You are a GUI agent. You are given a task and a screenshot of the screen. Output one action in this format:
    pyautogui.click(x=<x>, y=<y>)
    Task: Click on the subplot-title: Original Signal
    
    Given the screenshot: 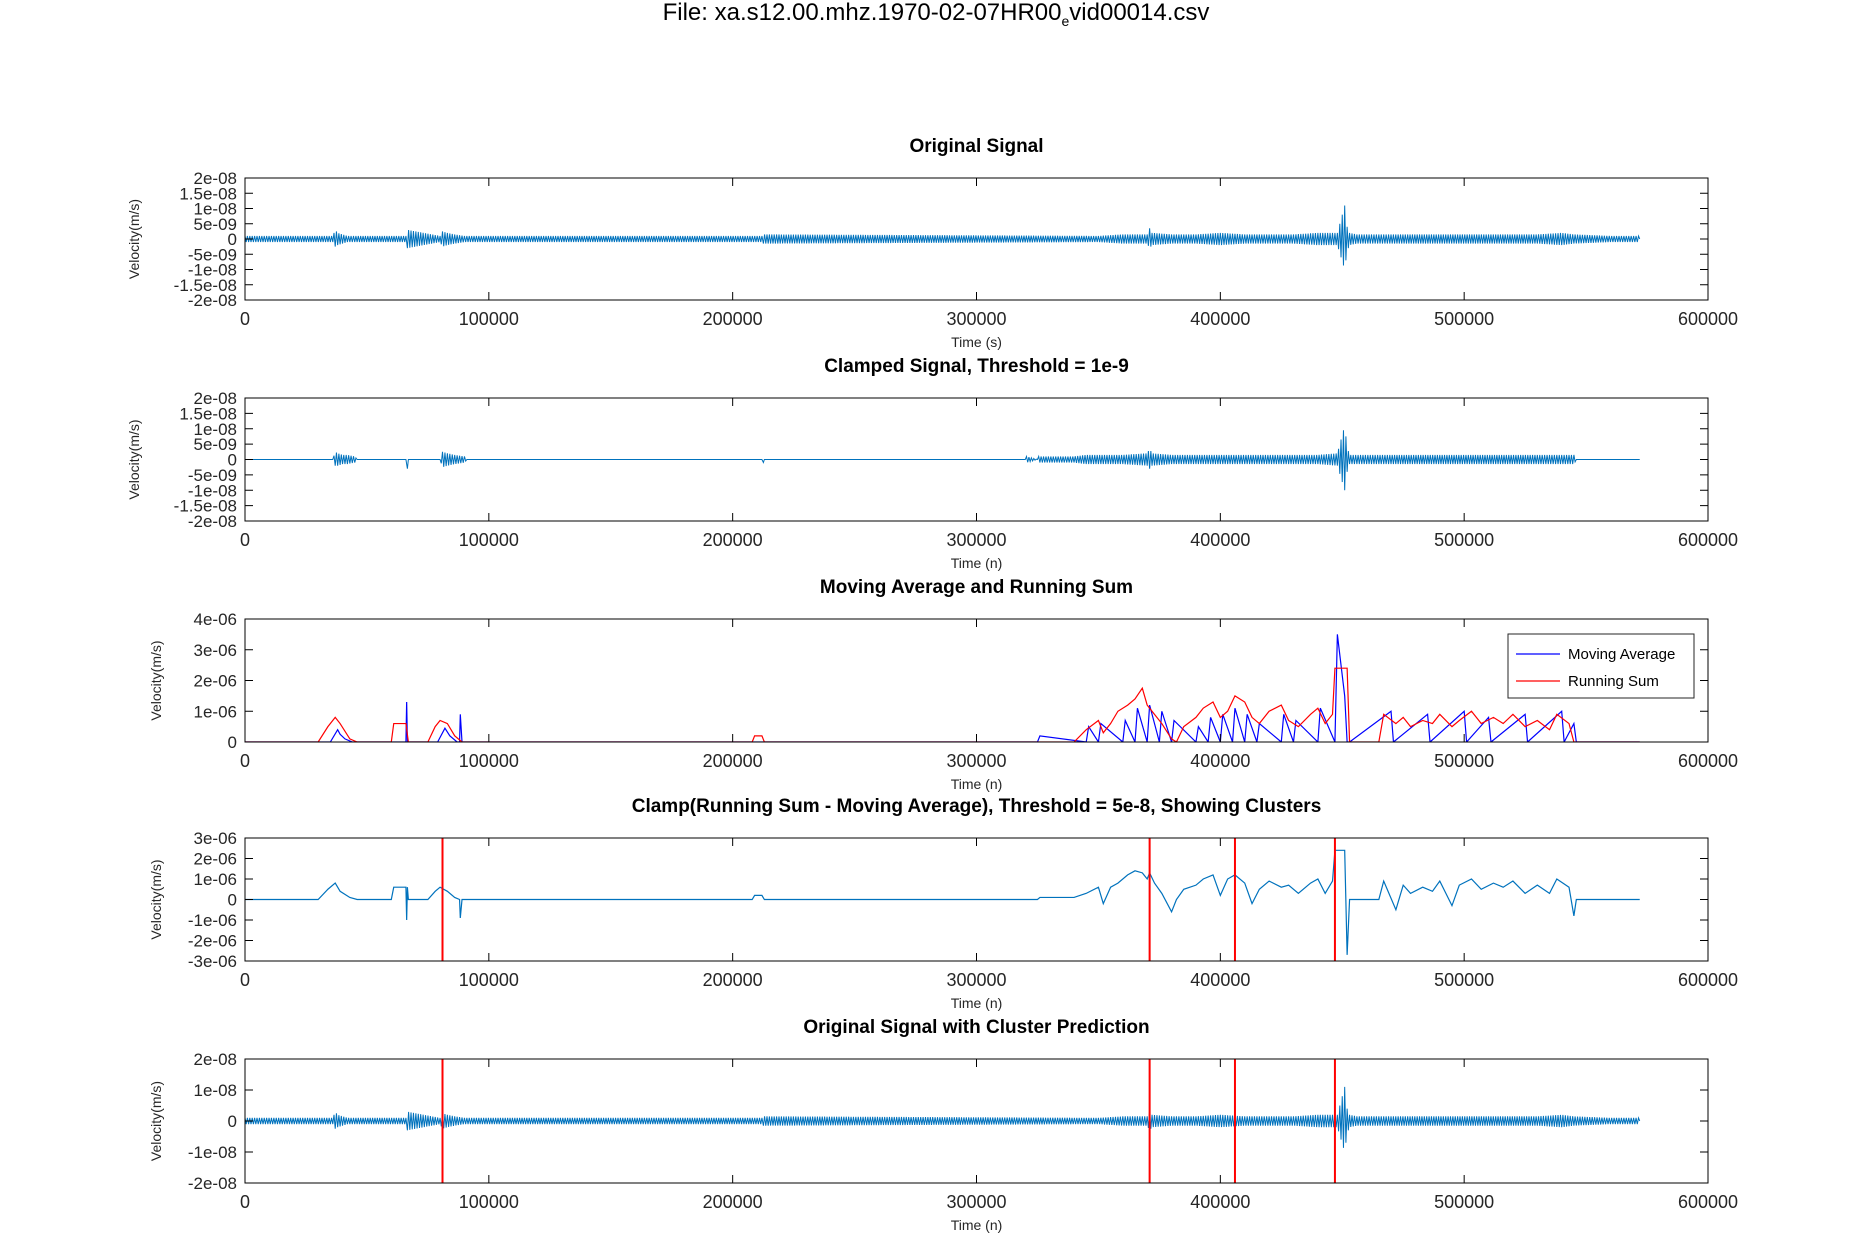 What is the action you would take?
    pyautogui.click(x=976, y=146)
    